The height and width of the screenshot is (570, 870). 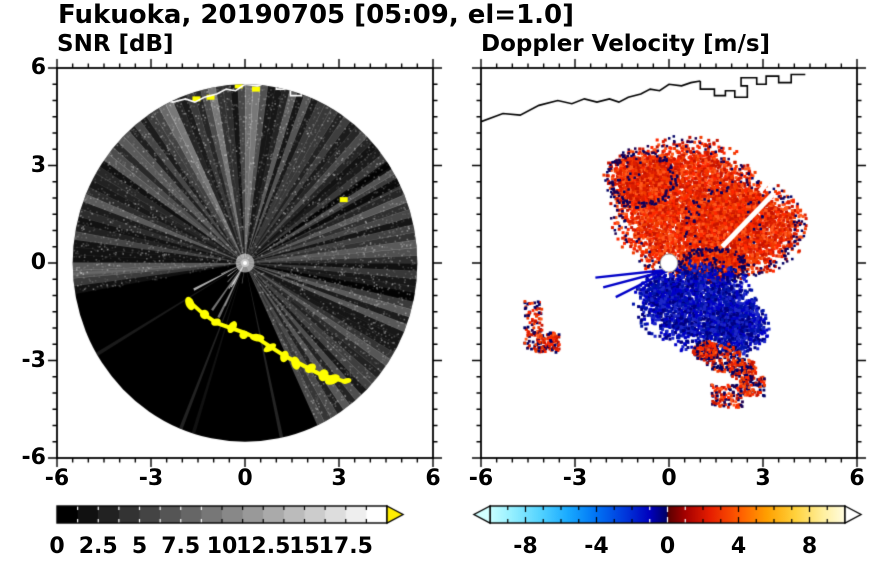 What do you see at coordinates (626, 44) in the screenshot?
I see `doppler-panel-title: Doppler Velocity [m/s]` at bounding box center [626, 44].